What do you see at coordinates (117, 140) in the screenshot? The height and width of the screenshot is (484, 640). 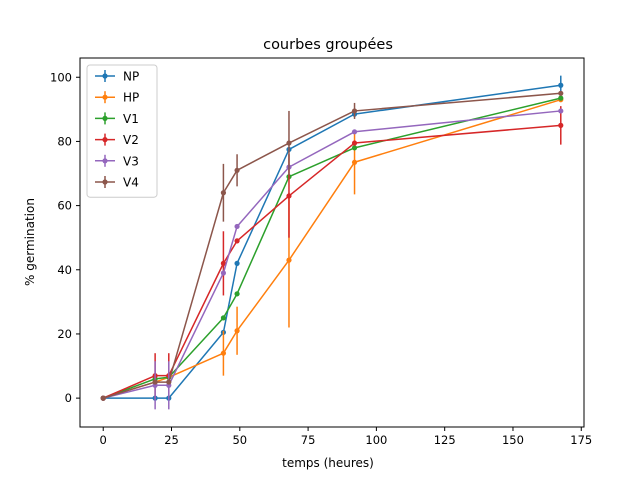 I see `legend-item-v2: V2` at bounding box center [117, 140].